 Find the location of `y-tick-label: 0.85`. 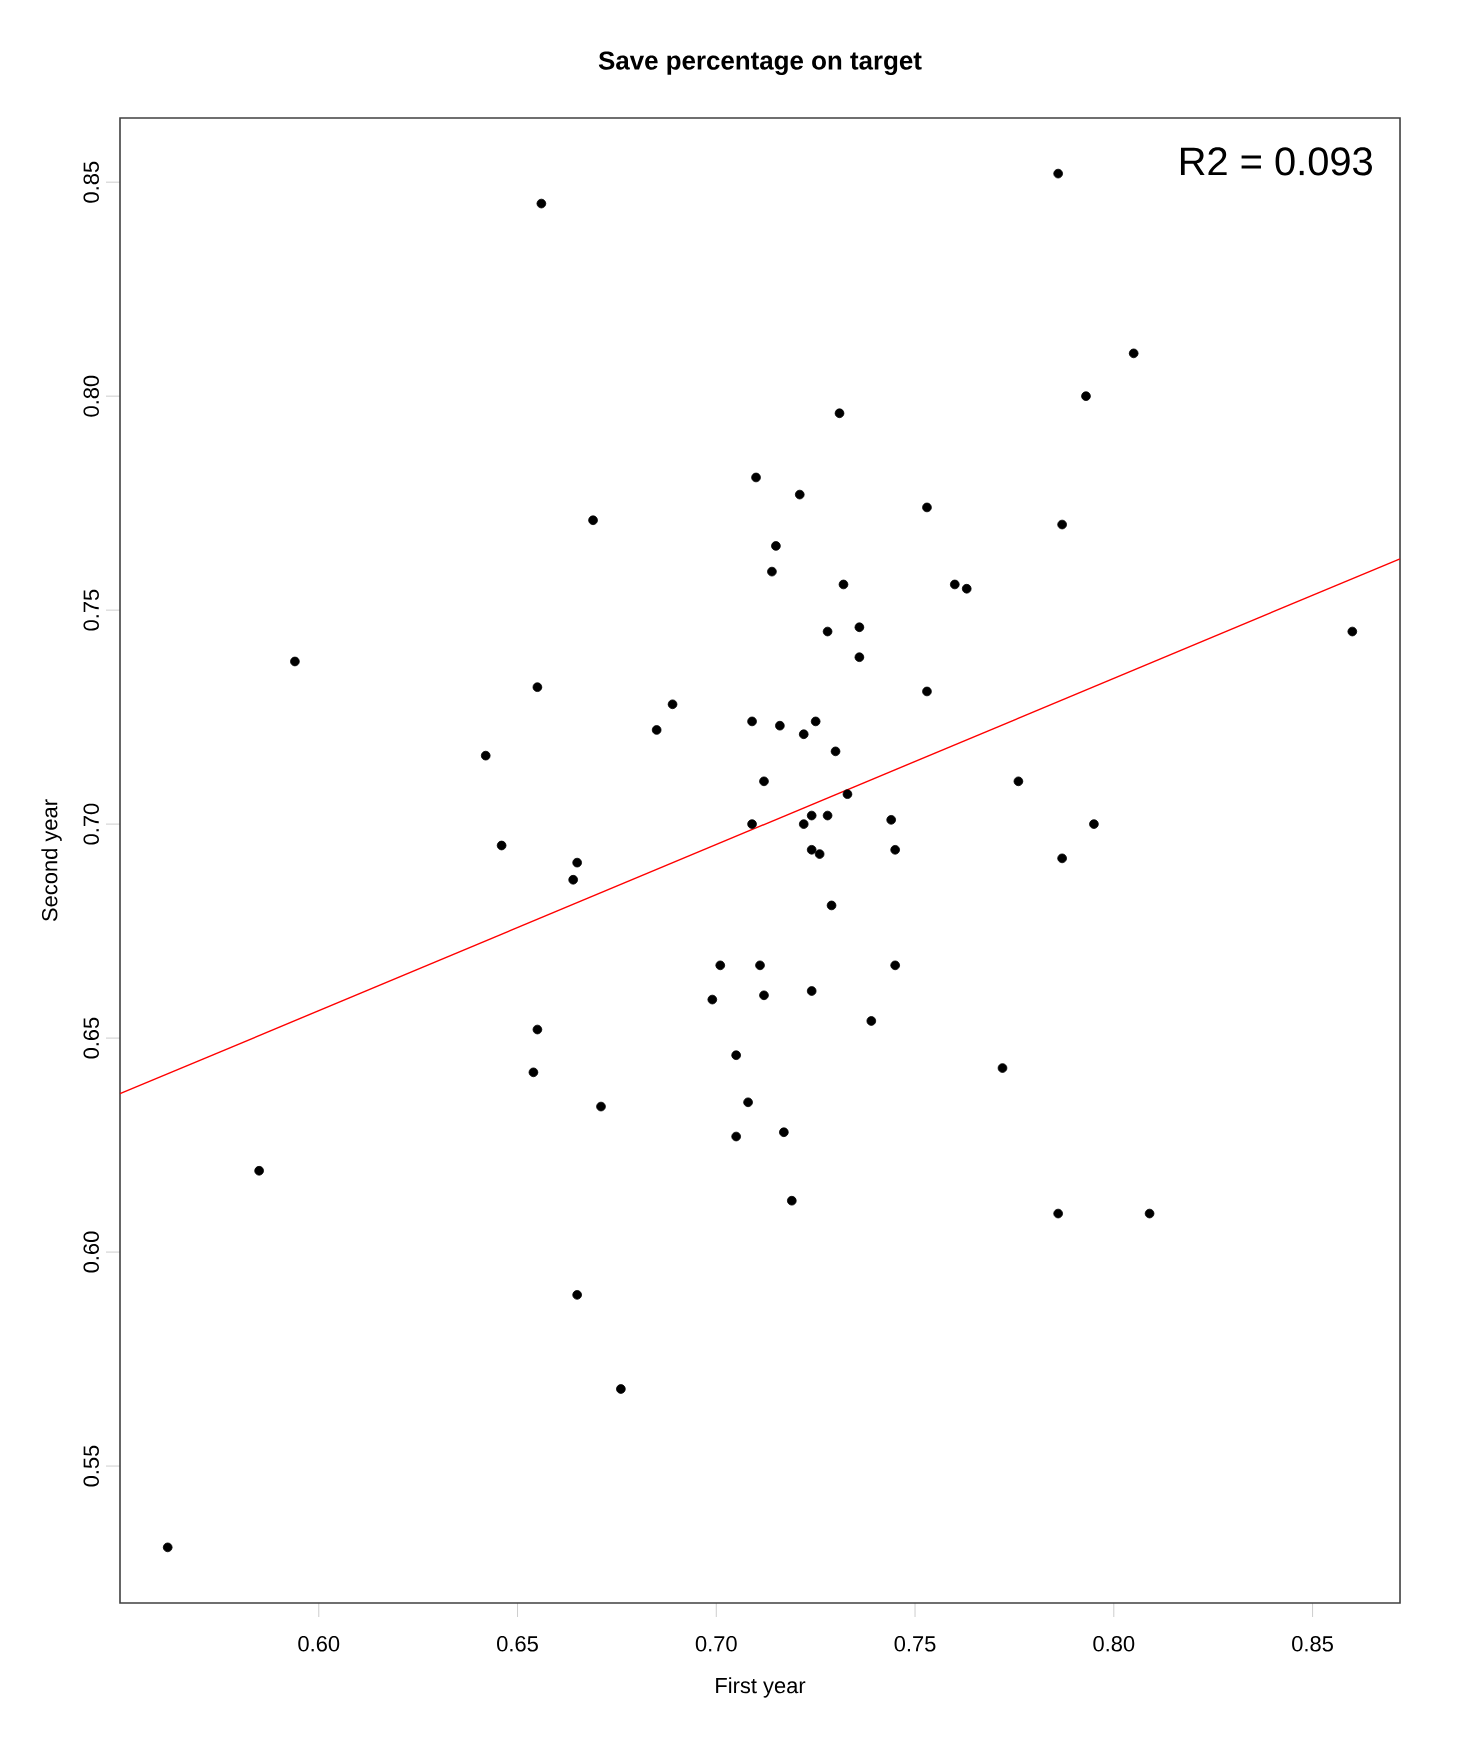

y-tick-label: 0.85 is located at coordinates (91, 182).